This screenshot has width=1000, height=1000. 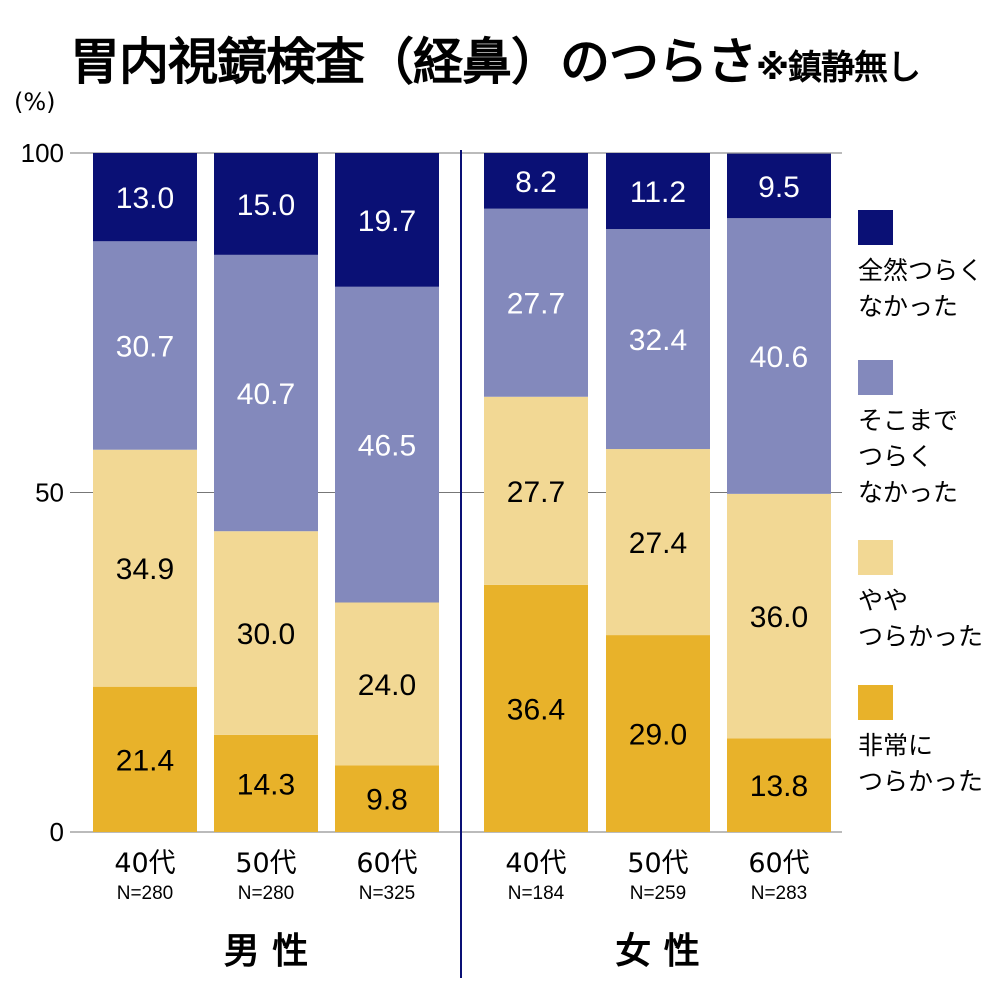 What do you see at coordinates (928, 619) in the screenshot?
I see `legend-label: やや つらかった` at bounding box center [928, 619].